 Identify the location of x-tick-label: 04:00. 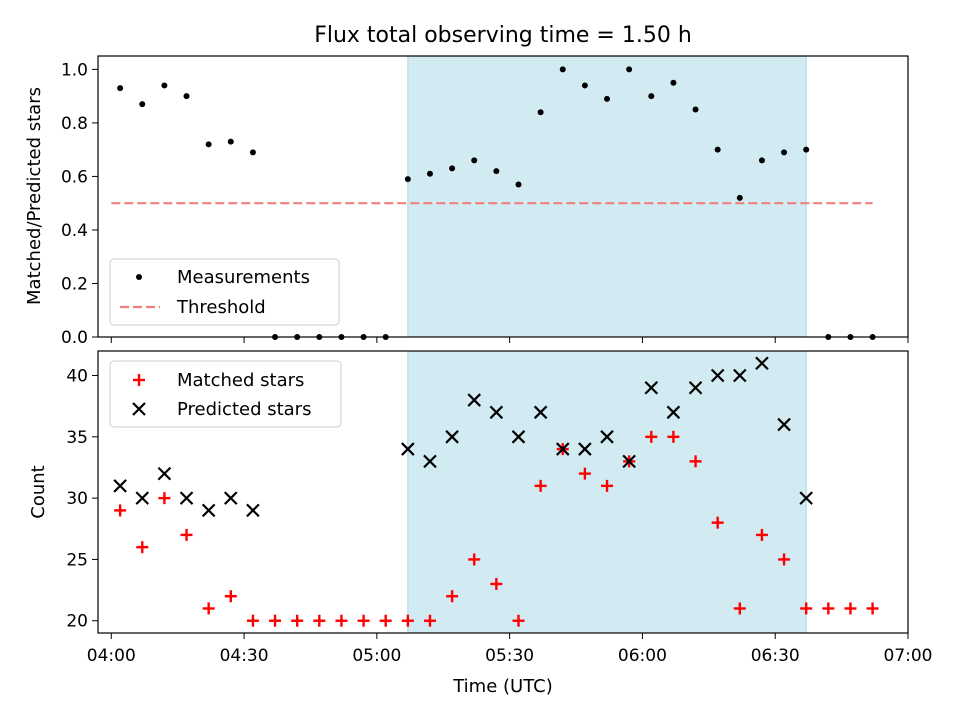
(111, 656).